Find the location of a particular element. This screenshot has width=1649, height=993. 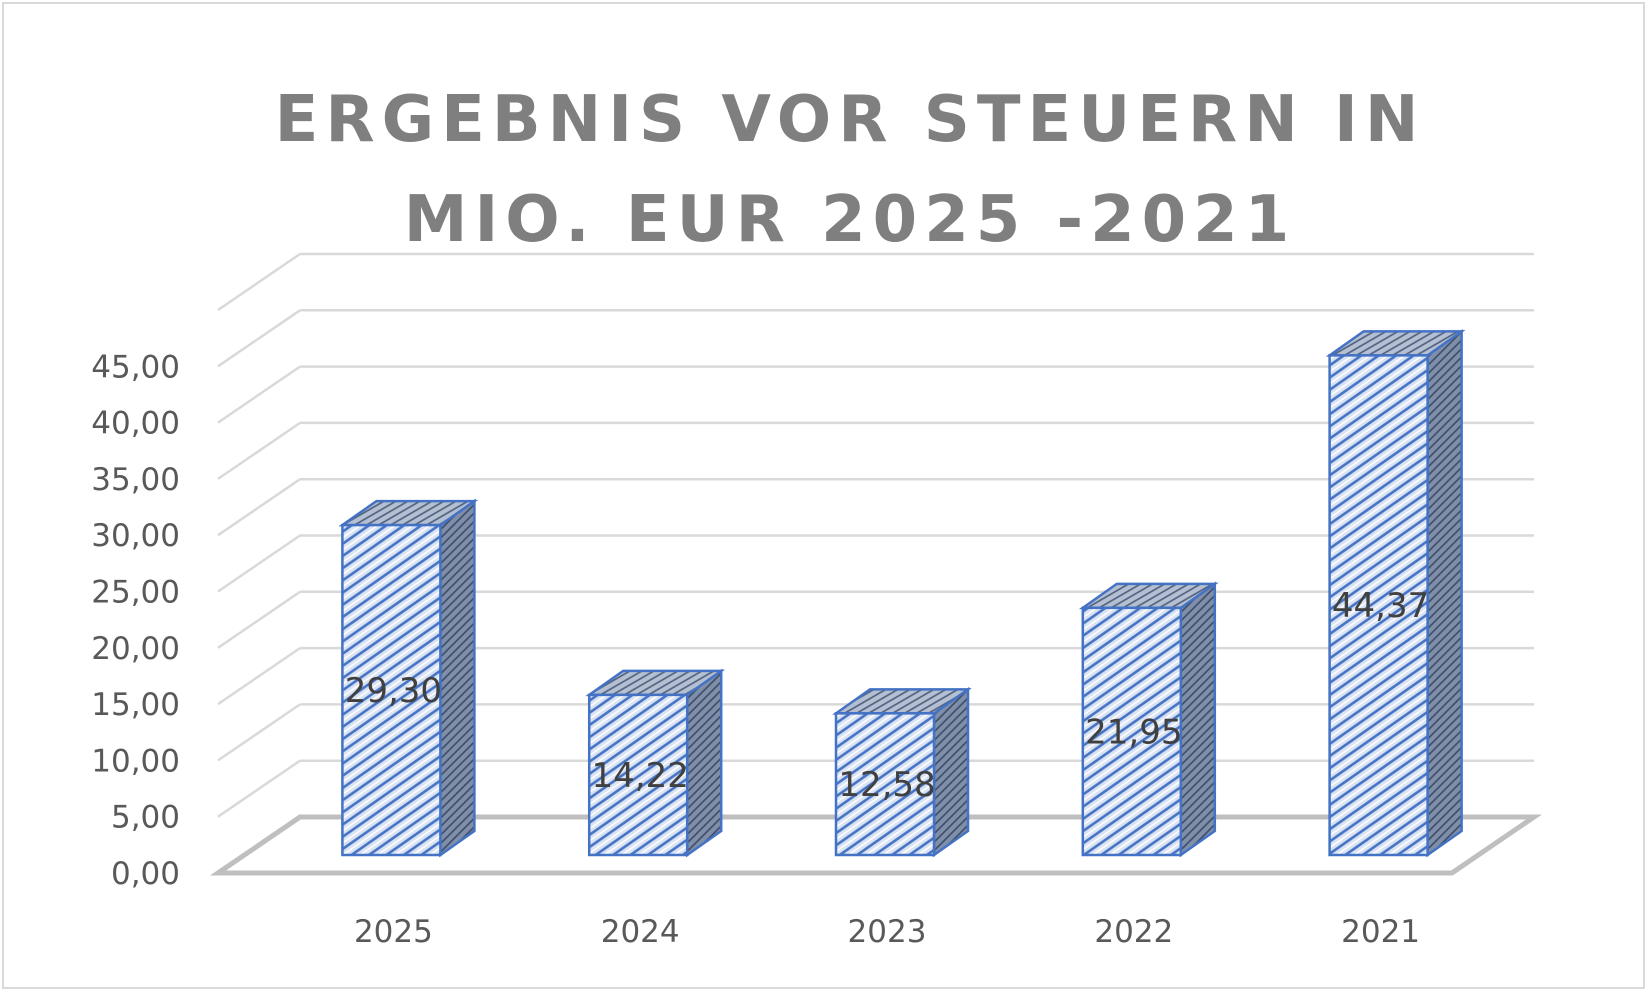

x-axis-labels: 2025 2024 2023 2022 2021 is located at coordinates (887, 932).